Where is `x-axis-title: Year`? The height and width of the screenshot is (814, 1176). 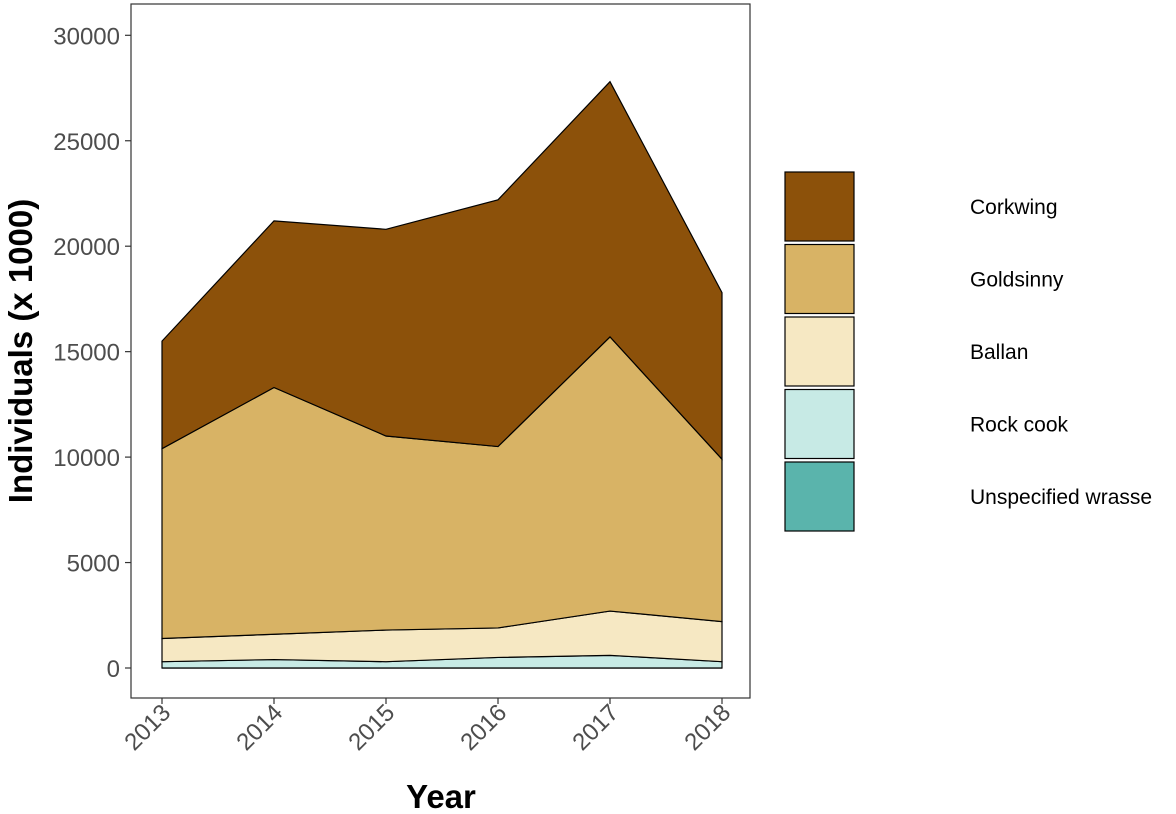
x-axis-title: Year is located at coordinates (441, 796).